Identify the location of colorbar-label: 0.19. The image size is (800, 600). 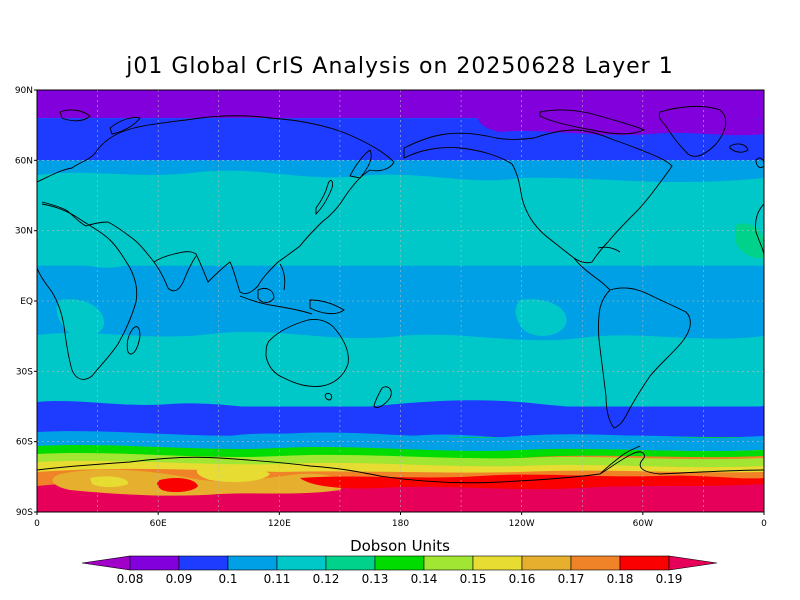
(669, 579).